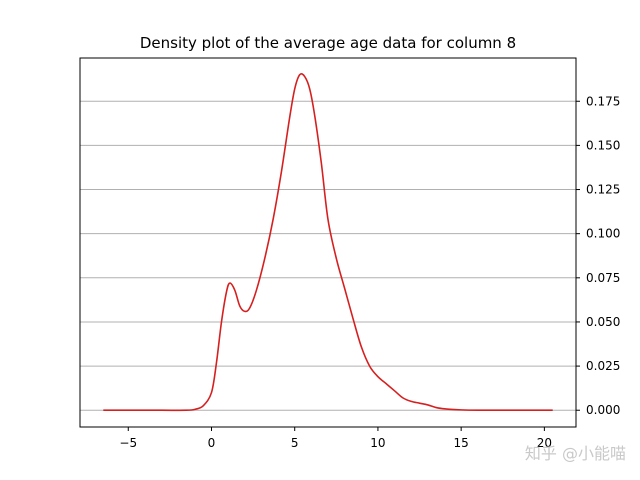 This screenshot has height=480, width=640. I want to click on y-tick-label: 0.000, so click(603, 410).